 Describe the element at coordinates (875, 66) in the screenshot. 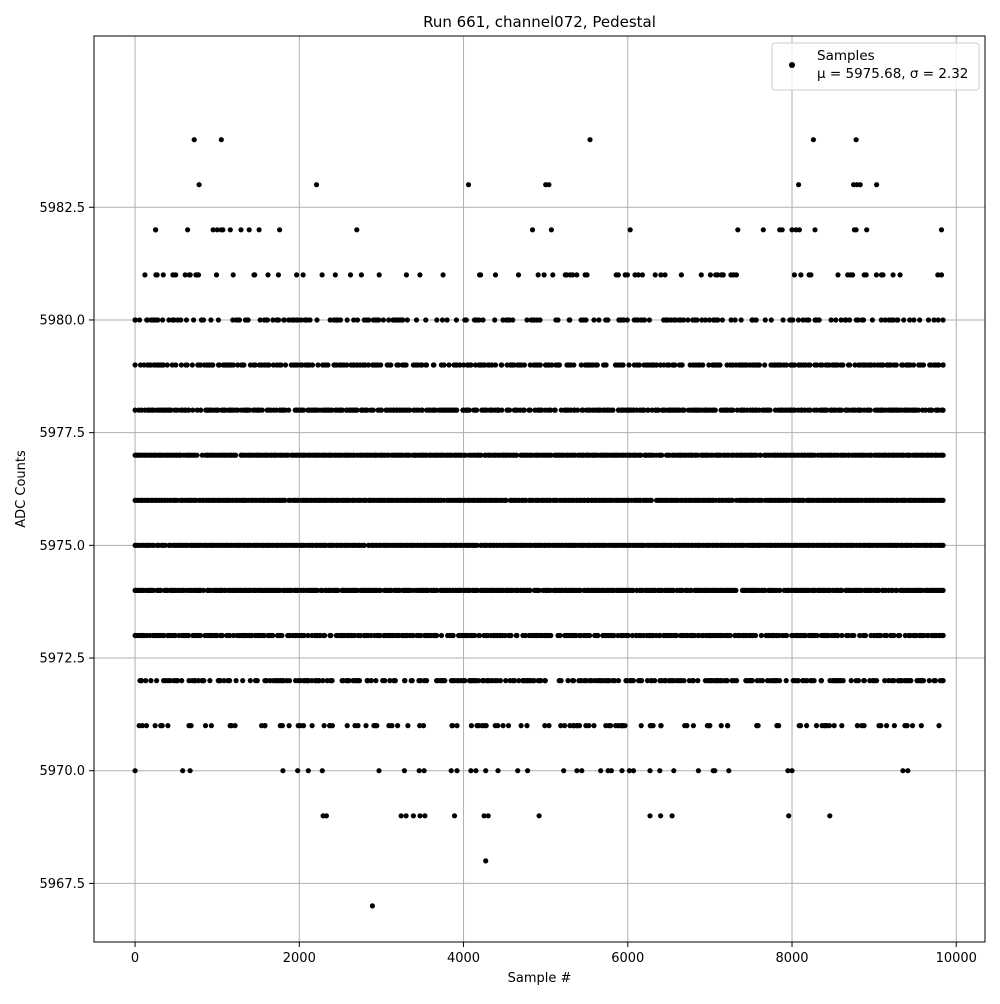

I see `legend-box` at that location.